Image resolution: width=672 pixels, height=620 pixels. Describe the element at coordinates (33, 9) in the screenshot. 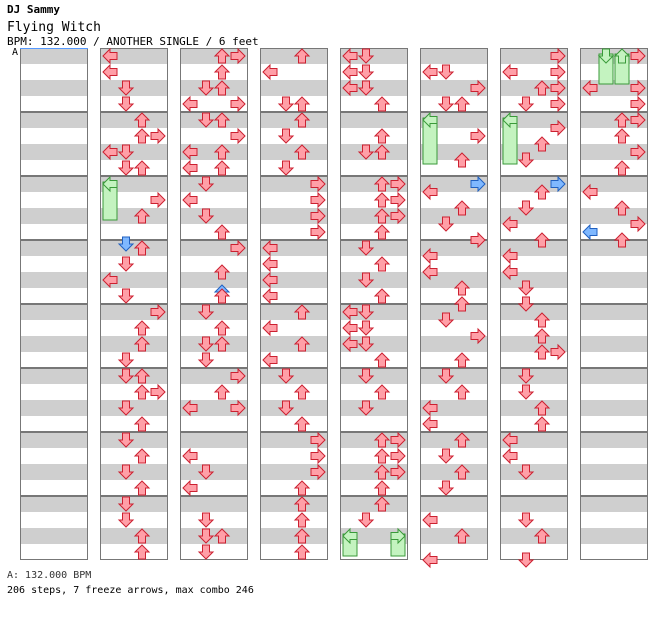

I see `artist-name: DJ Sammy` at that location.